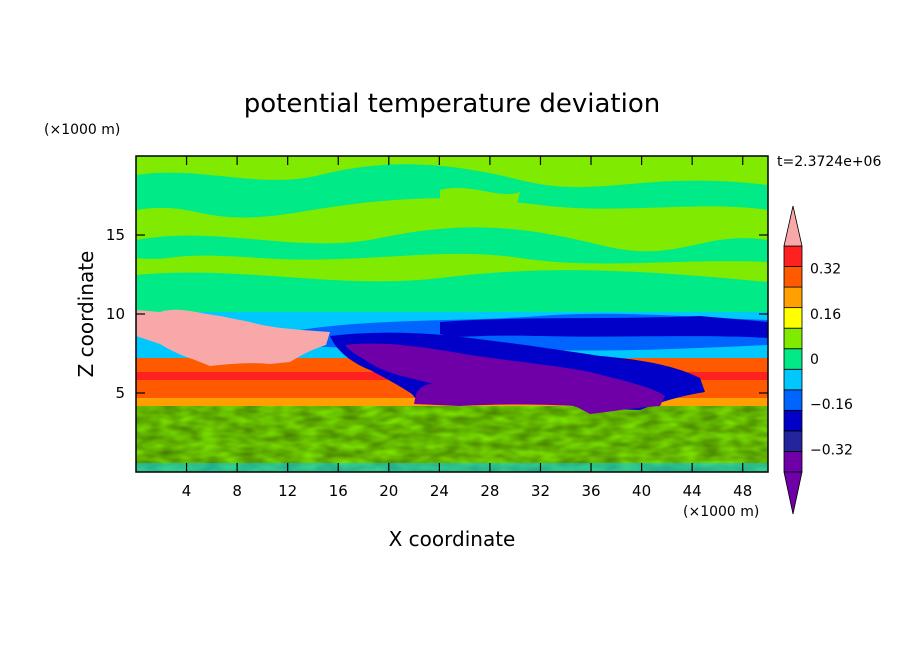 This screenshot has width=904, height=654. What do you see at coordinates (604, 327) in the screenshot?
I see `cold-layer-core` at bounding box center [604, 327].